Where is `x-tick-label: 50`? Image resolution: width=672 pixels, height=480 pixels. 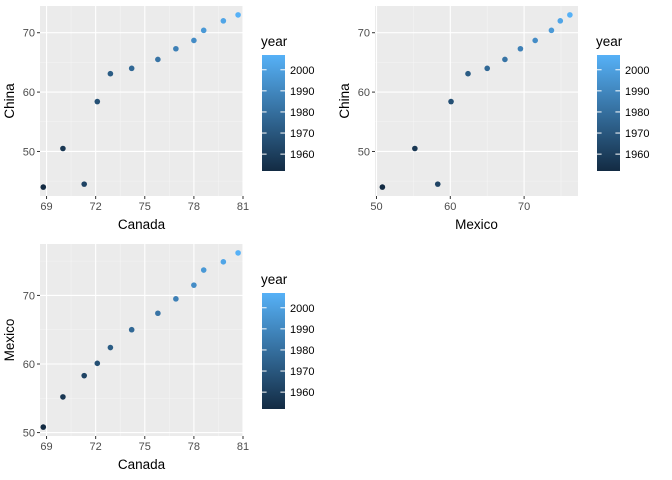
x-tick-label: 50 is located at coordinates (376, 207).